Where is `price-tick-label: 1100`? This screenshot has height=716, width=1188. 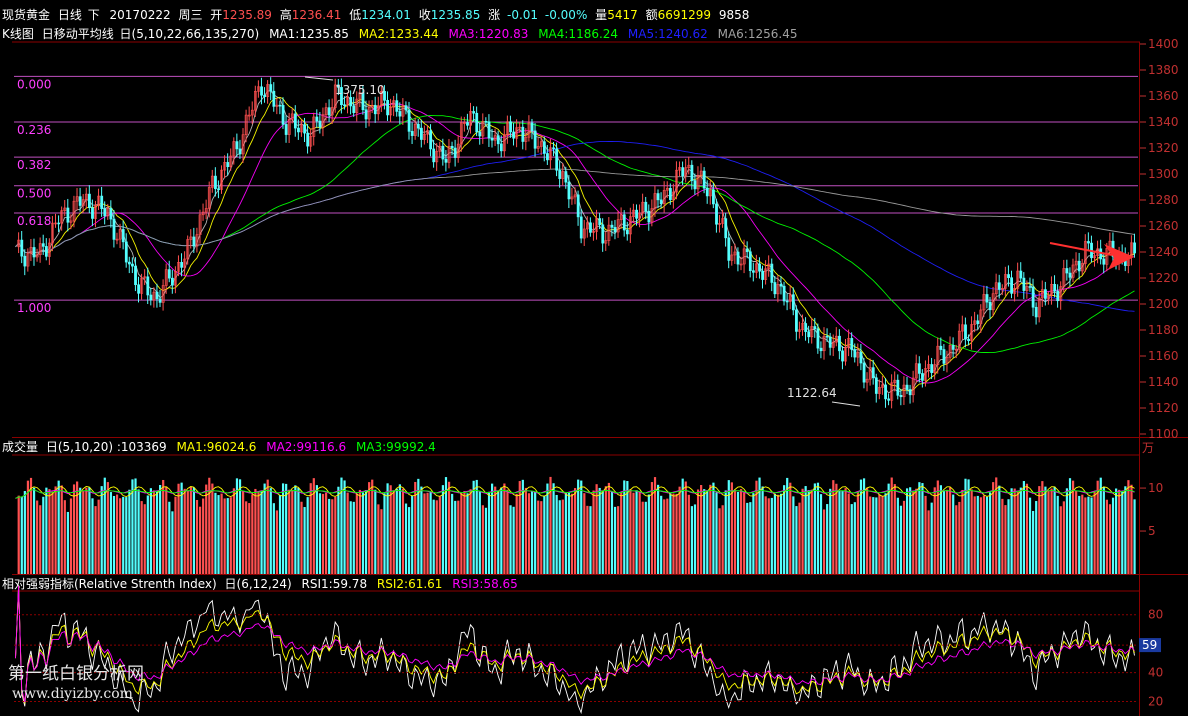
price-tick-label: 1100 is located at coordinates (1163, 434).